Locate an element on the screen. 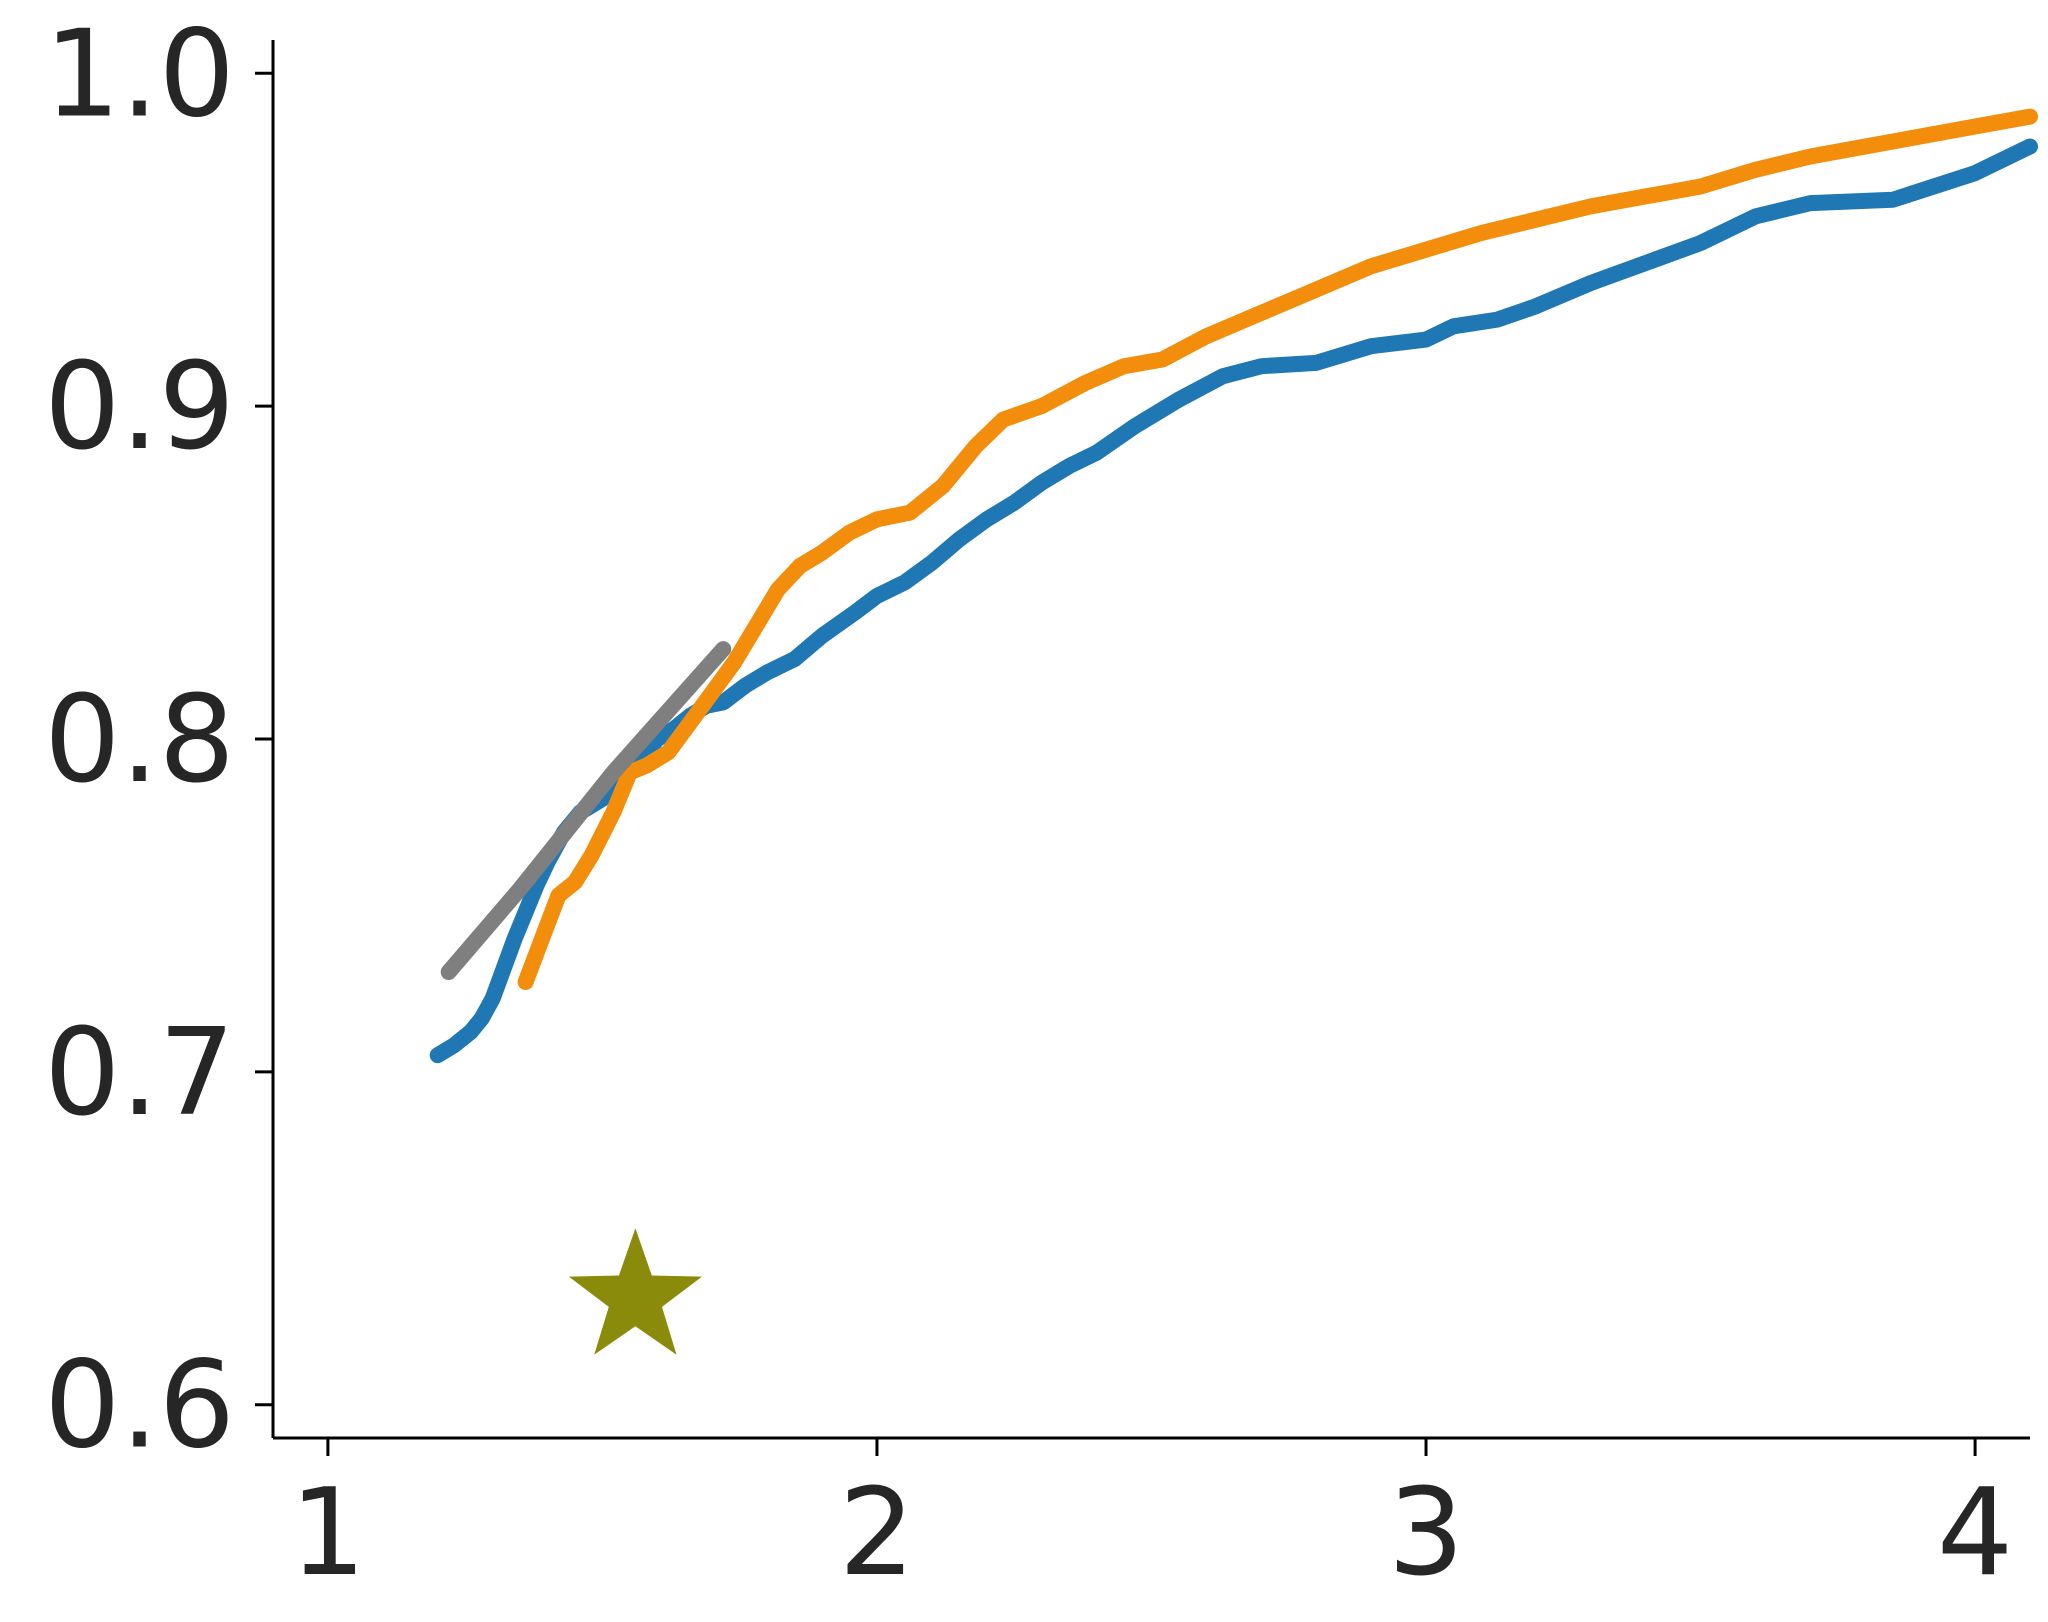  y-tick-label: 0.8 is located at coordinates (139, 740).